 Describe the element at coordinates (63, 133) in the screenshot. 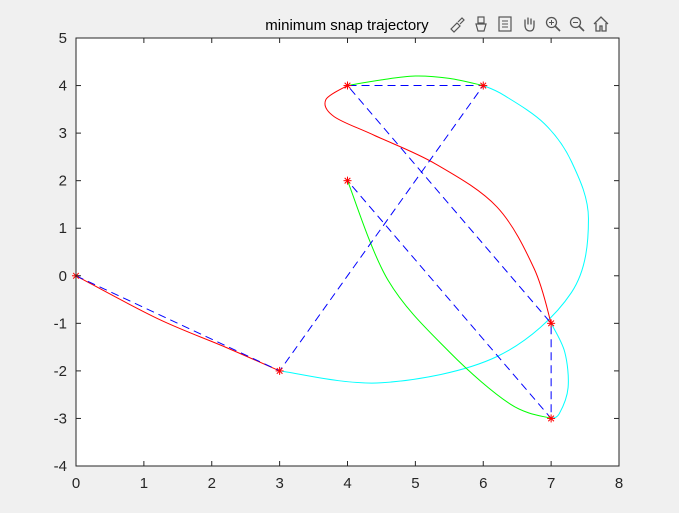

I see `y-tick-label: 3` at that location.